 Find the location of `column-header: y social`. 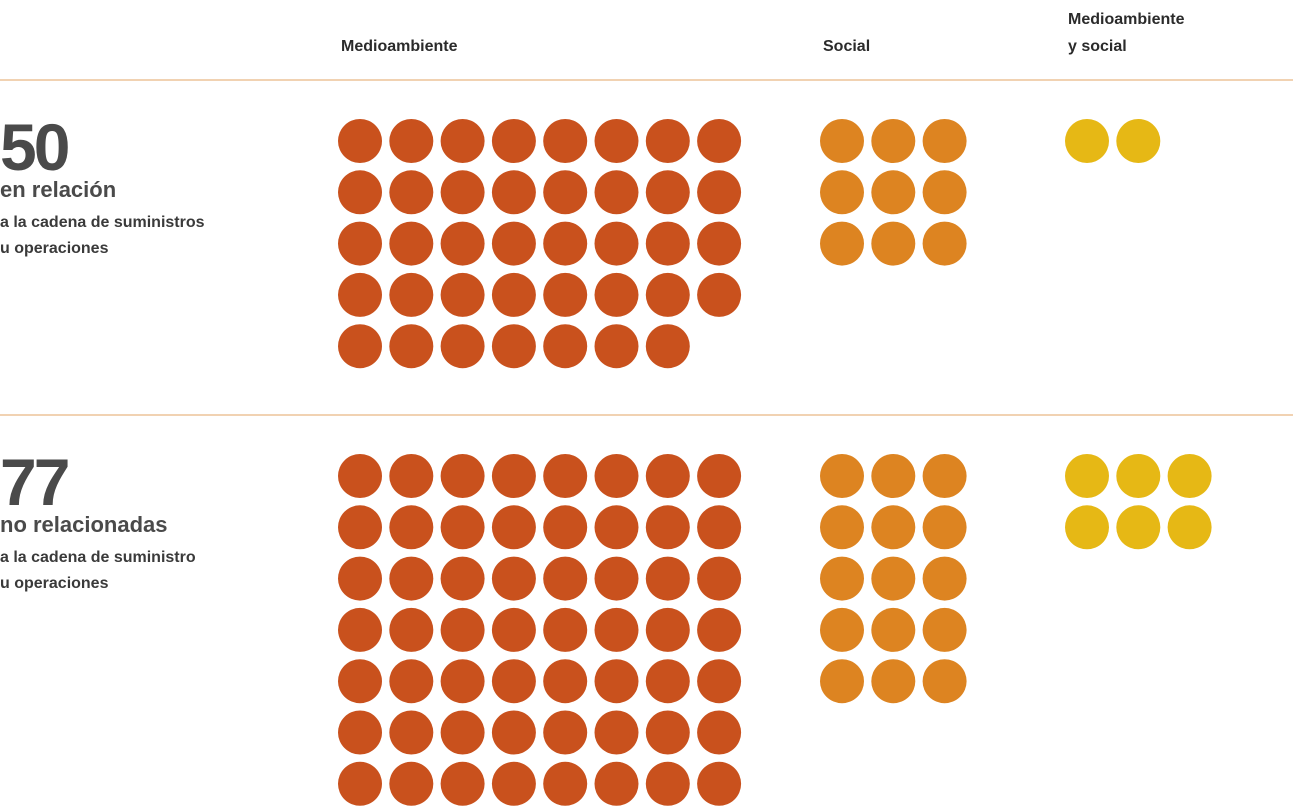

column-header: y social is located at coordinates (1097, 46).